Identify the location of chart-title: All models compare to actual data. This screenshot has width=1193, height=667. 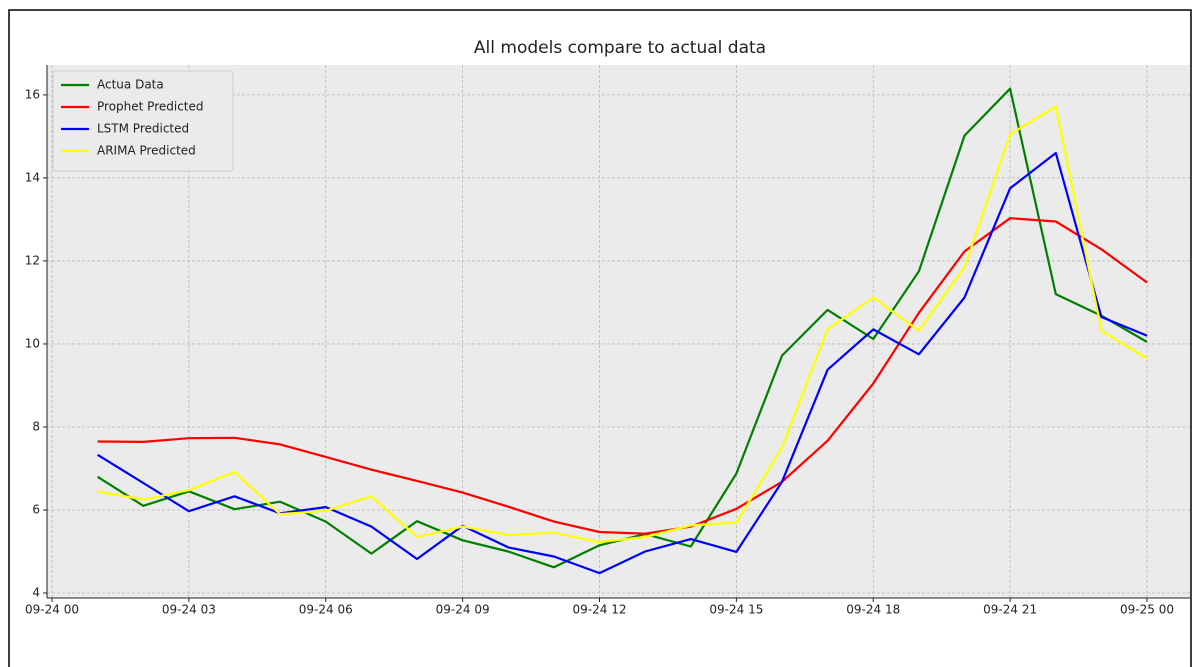
(620, 48).